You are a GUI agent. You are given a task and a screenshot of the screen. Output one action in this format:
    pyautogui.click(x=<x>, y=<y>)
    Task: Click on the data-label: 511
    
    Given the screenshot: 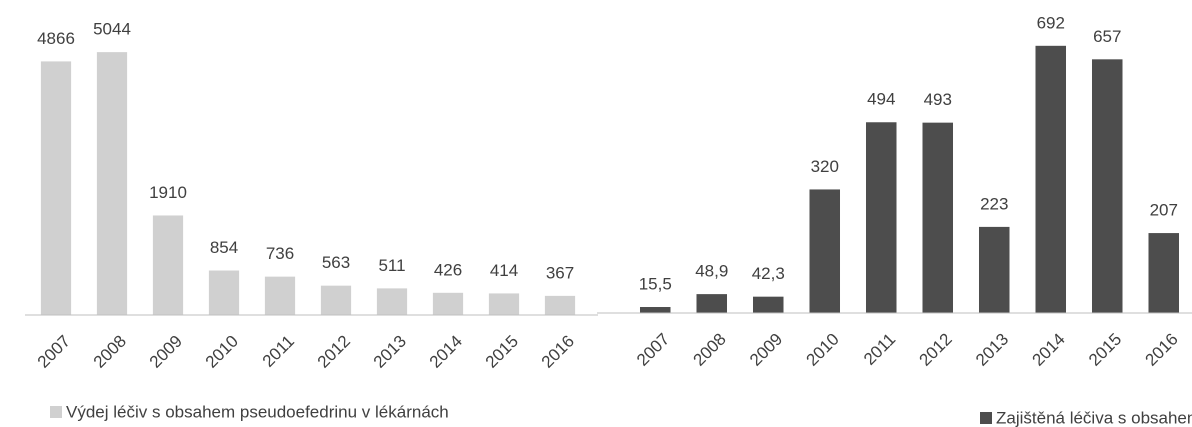 What is the action you would take?
    pyautogui.click(x=391, y=265)
    